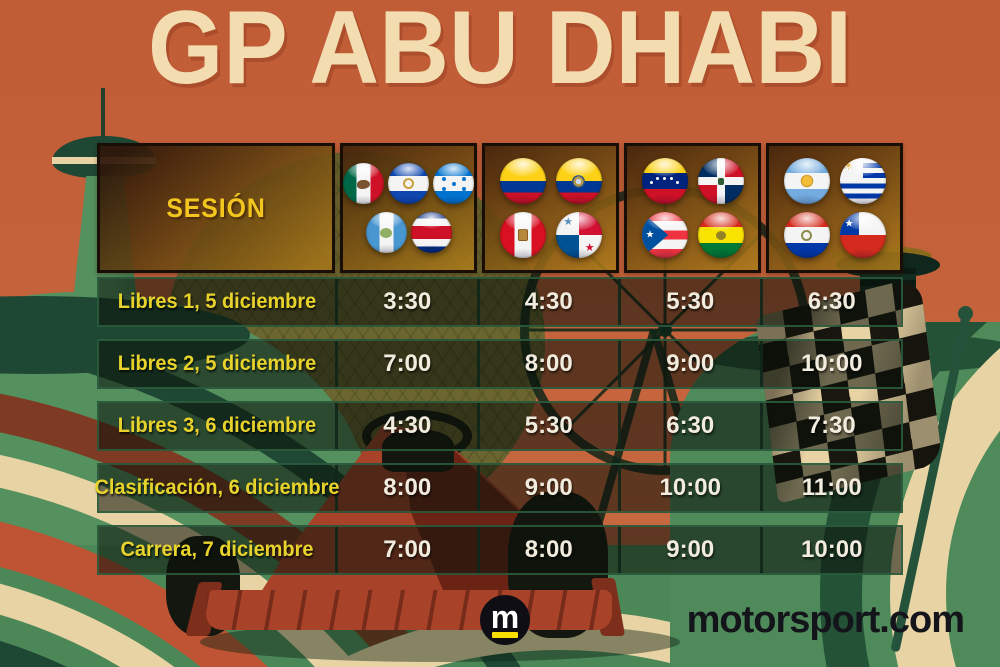 This screenshot has width=1000, height=667. What do you see at coordinates (806, 181) in the screenshot?
I see `flag-argentina-icon` at bounding box center [806, 181].